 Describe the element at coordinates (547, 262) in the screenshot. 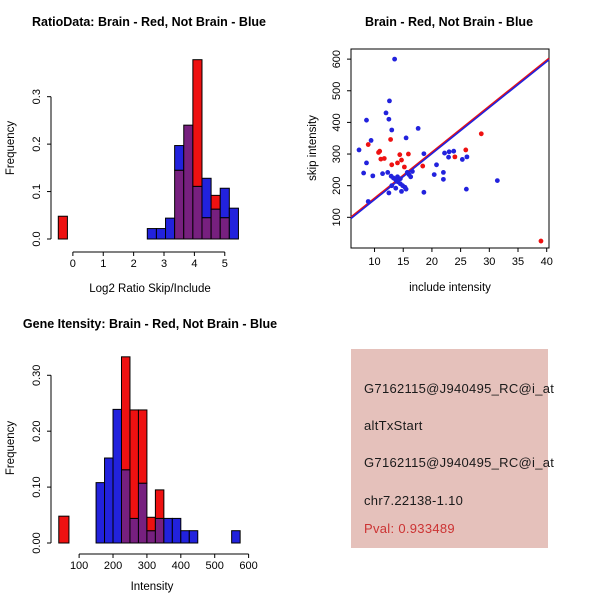

I see `x-tick-label: 40` at that location.